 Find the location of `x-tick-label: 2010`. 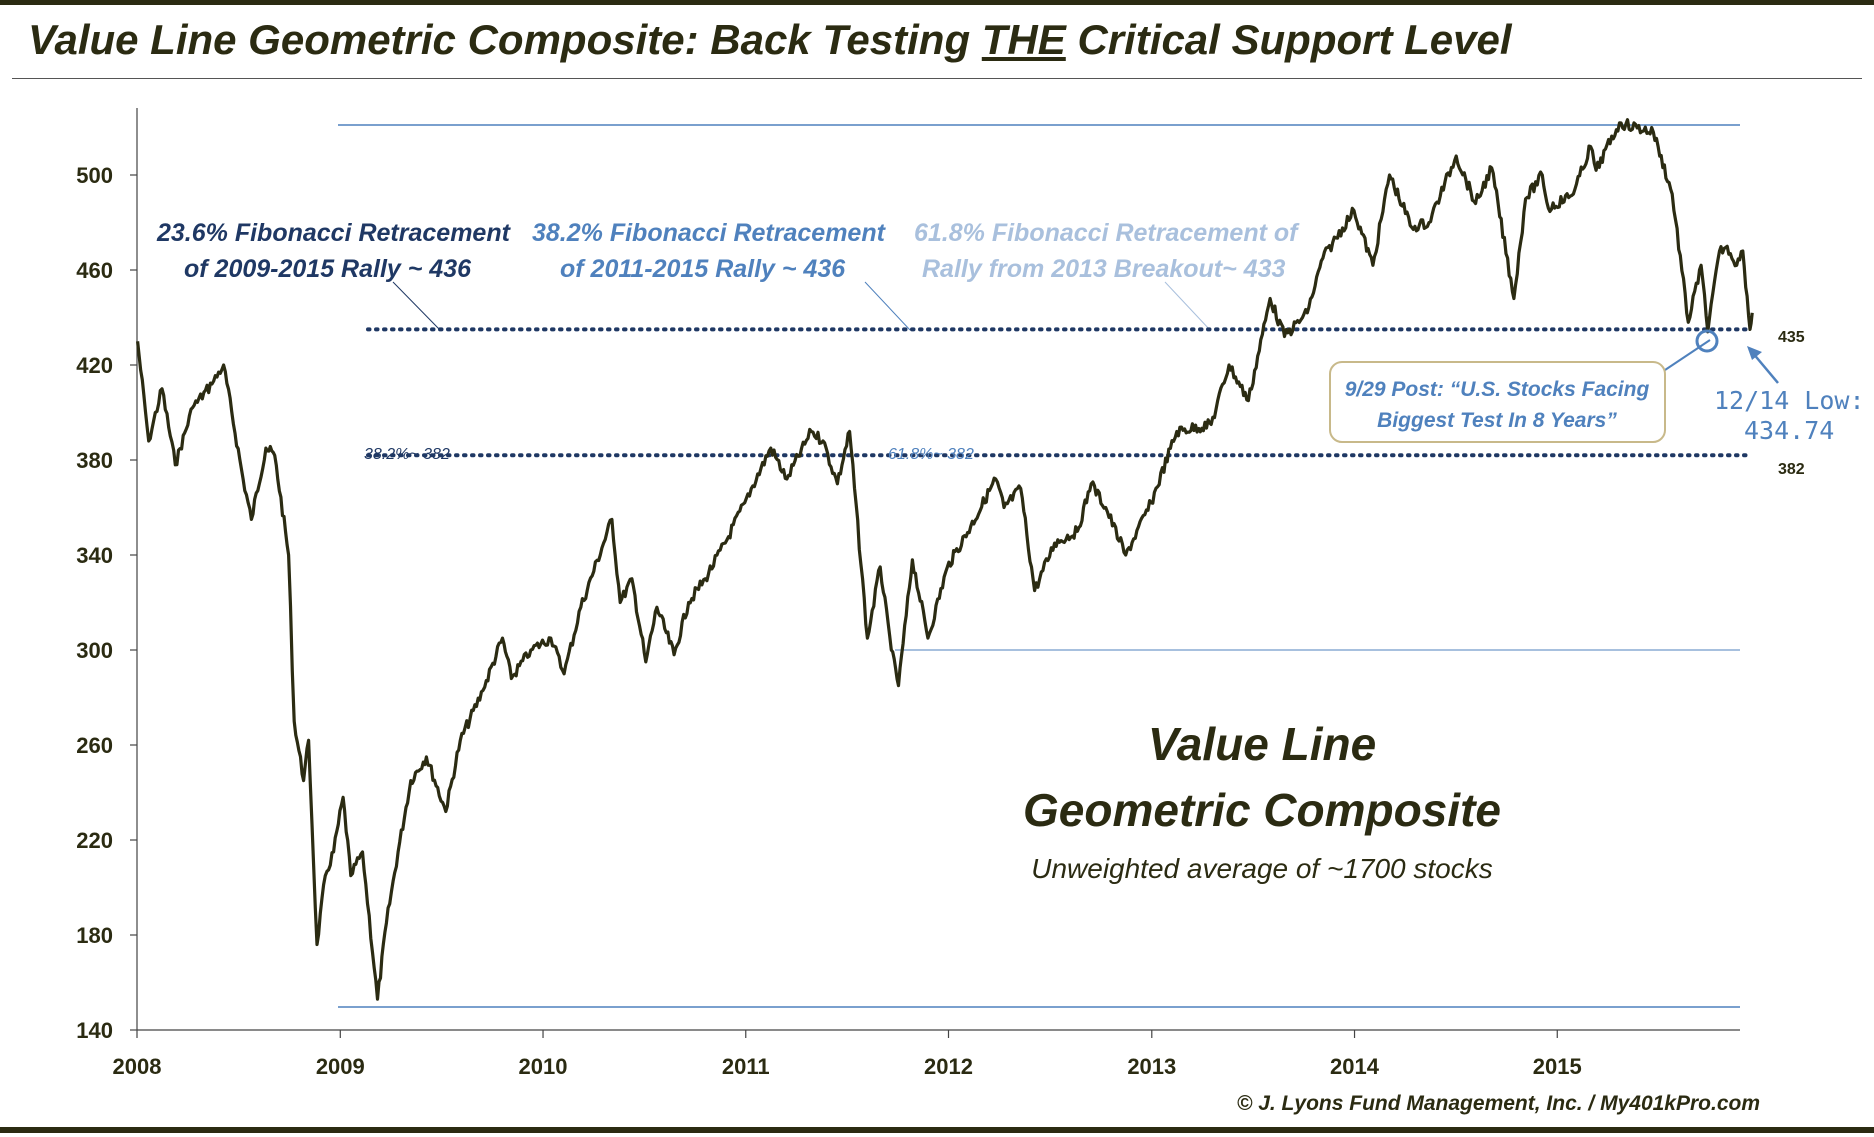

x-tick-label: 2010 is located at coordinates (543, 1066).